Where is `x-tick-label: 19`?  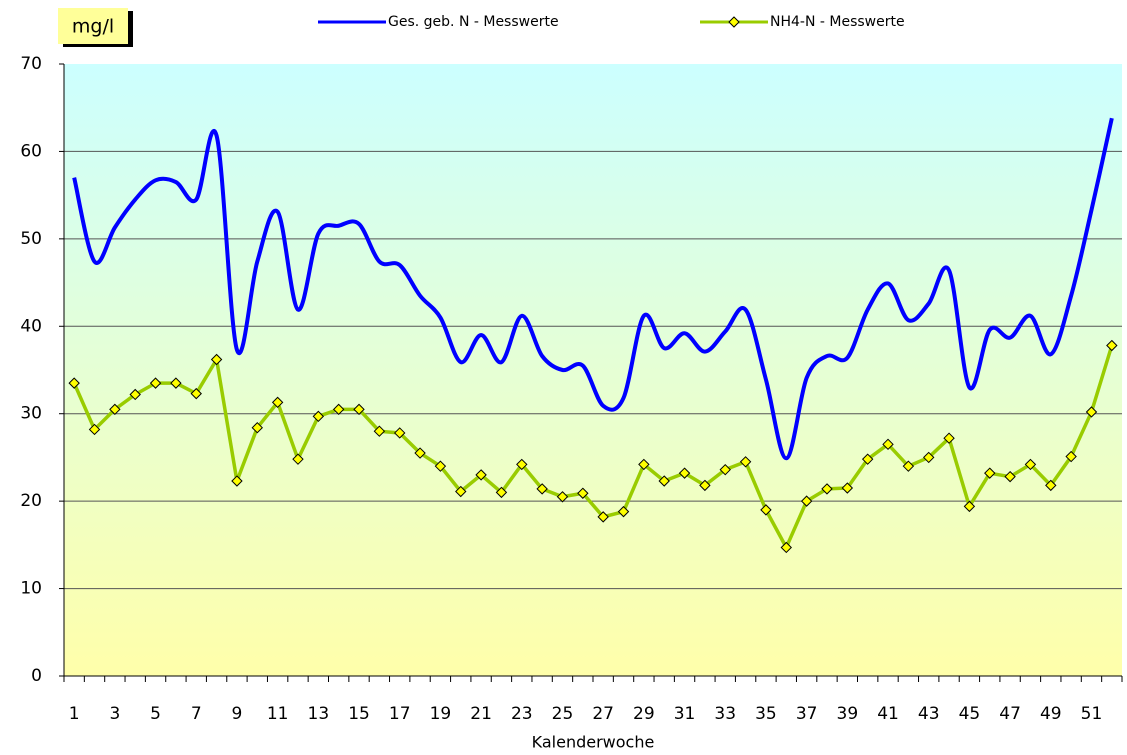 x-tick-label: 19 is located at coordinates (441, 714).